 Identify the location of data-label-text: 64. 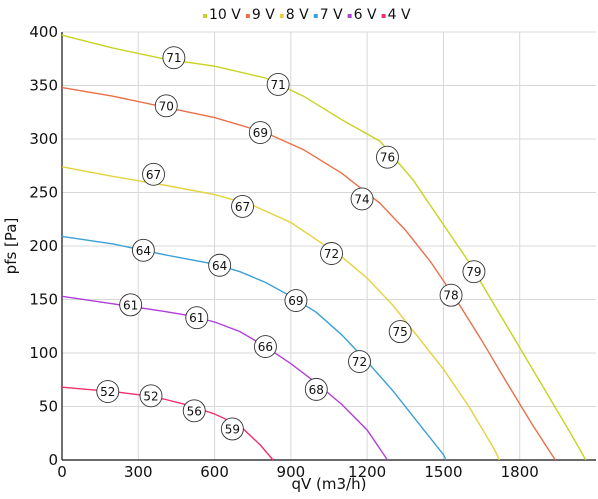
(219, 266).